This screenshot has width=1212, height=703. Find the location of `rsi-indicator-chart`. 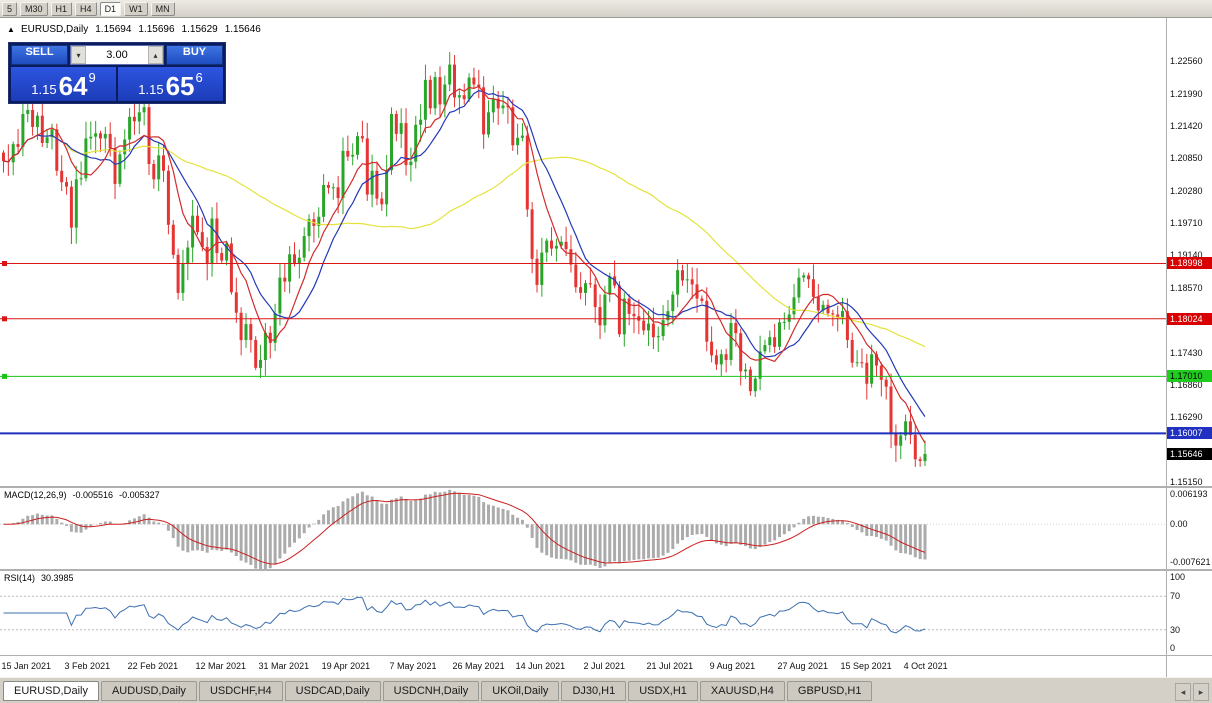

rsi-indicator-chart is located at coordinates (583, 613).